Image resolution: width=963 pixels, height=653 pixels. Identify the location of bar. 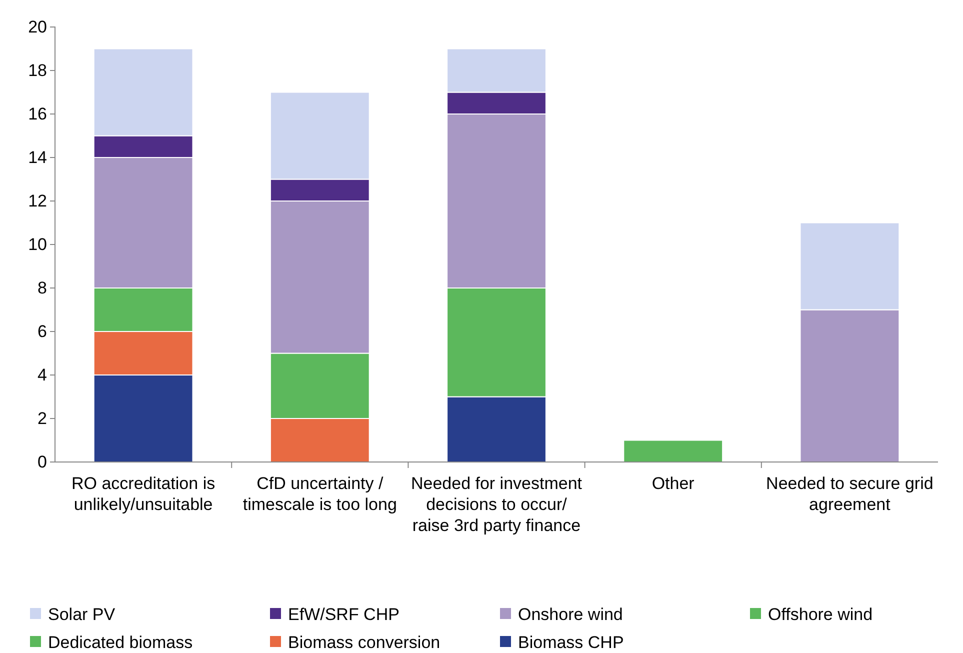
(673, 451).